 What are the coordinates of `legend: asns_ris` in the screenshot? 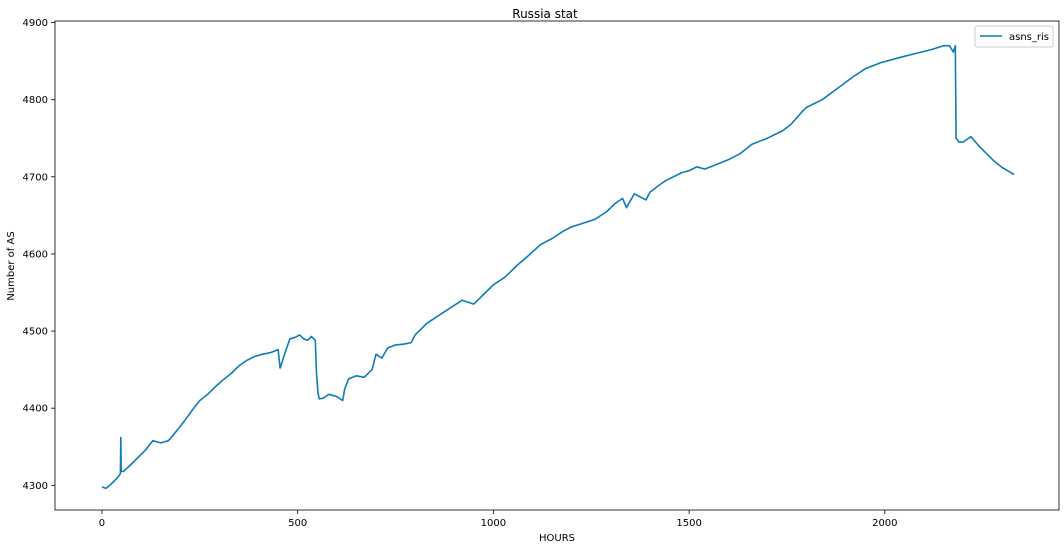 It's located at (1014, 36).